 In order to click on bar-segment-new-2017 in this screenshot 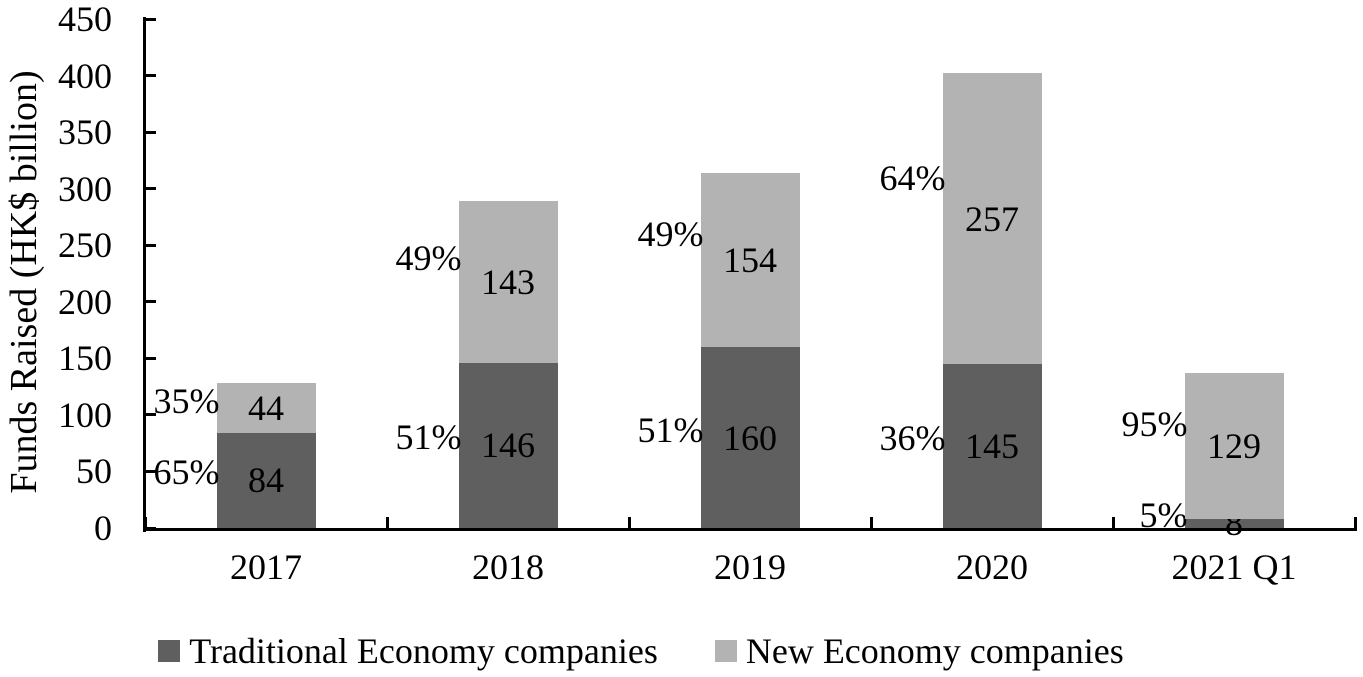, I will do `click(266, 408)`.